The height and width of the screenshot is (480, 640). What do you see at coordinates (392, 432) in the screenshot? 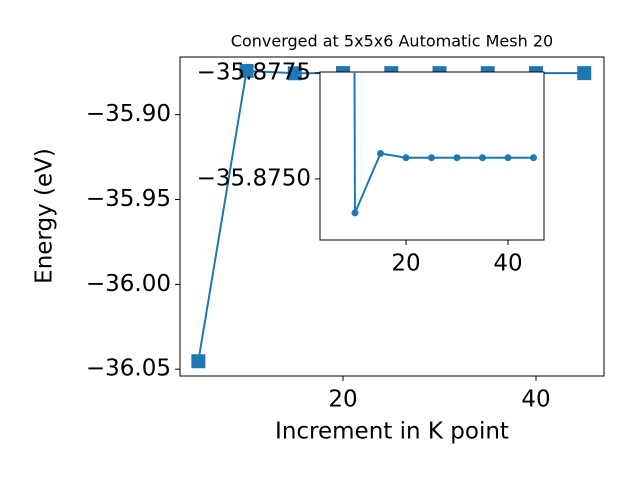
I see `x-axis-label: Increment in K point` at bounding box center [392, 432].